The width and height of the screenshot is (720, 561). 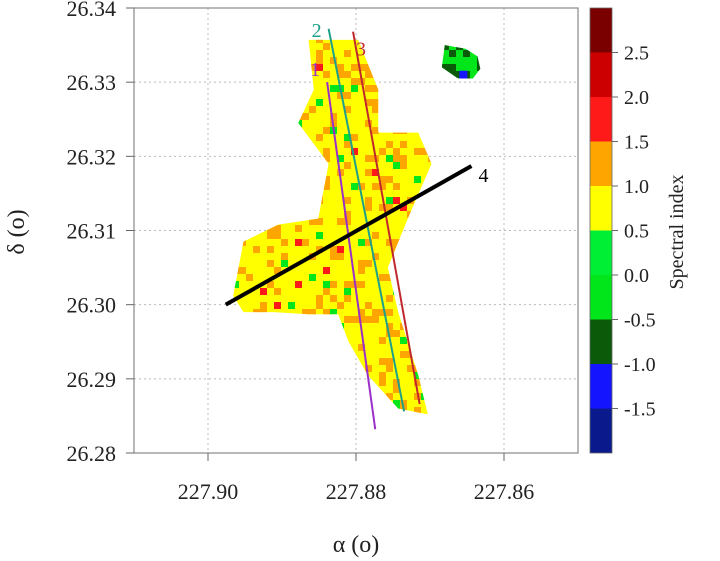 What do you see at coordinates (361, 50) in the screenshot?
I see `cut-line-label-3: 3` at bounding box center [361, 50].